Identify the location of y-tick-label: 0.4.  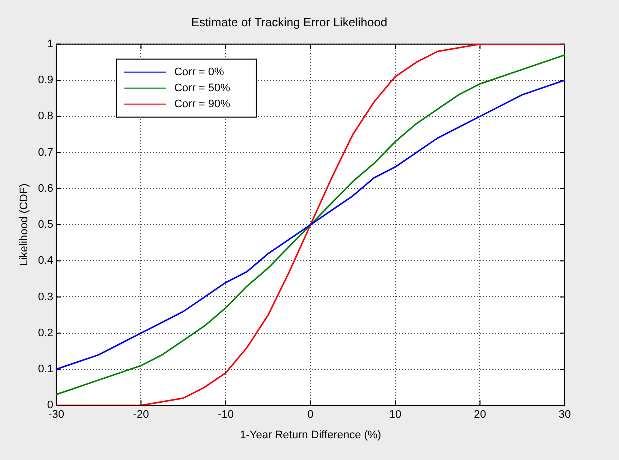
(46, 261).